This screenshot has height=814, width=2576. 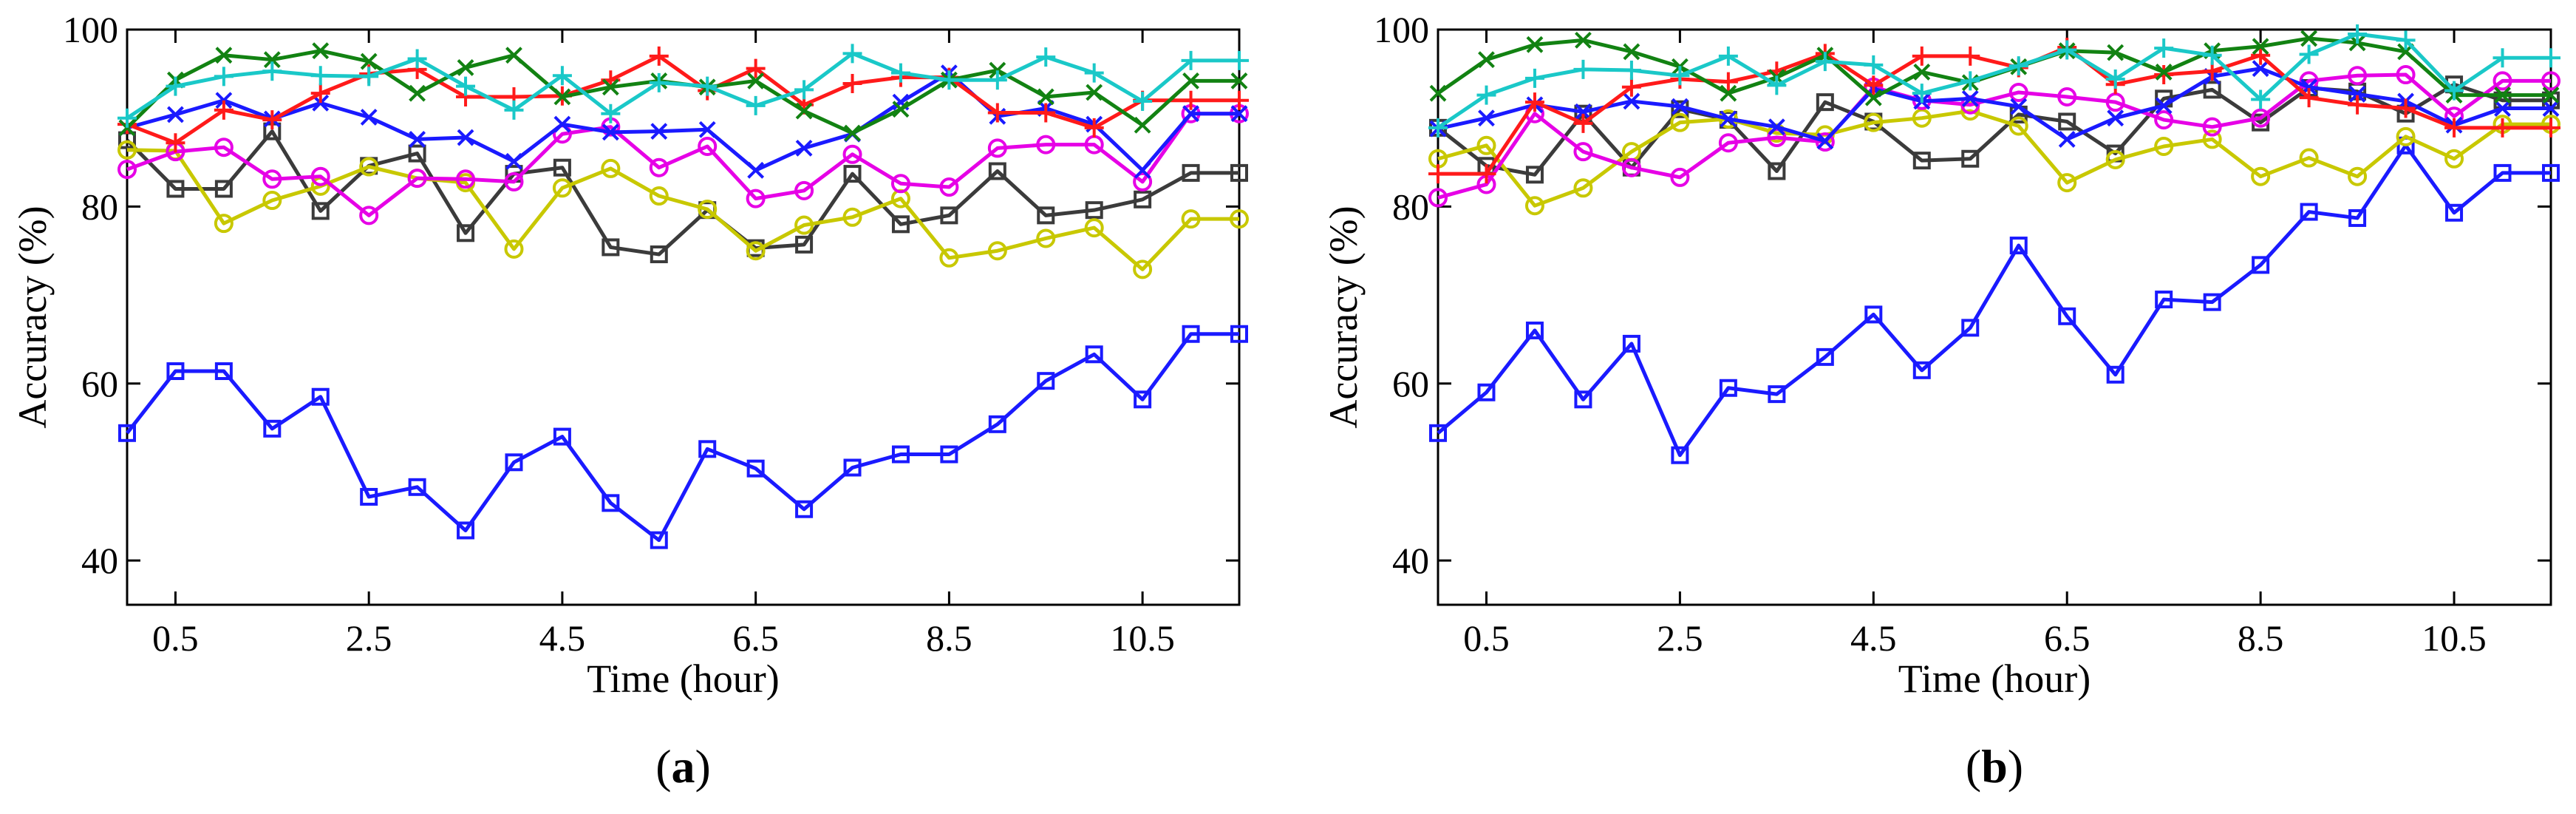 What do you see at coordinates (1410, 206) in the screenshot?
I see `y-tick-label: 80` at bounding box center [1410, 206].